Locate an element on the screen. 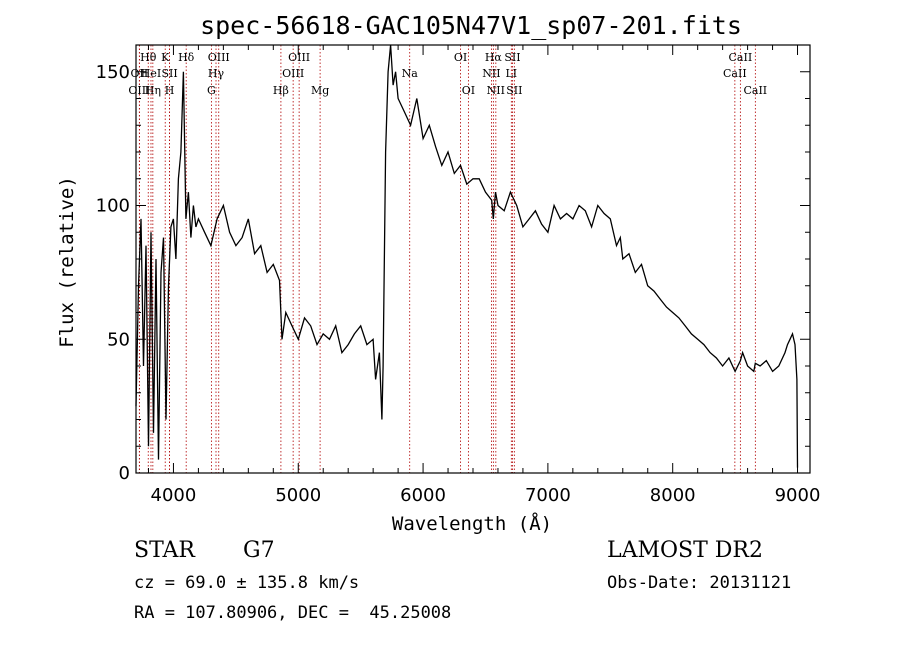  line-label-24: SII is located at coordinates (514, 90).